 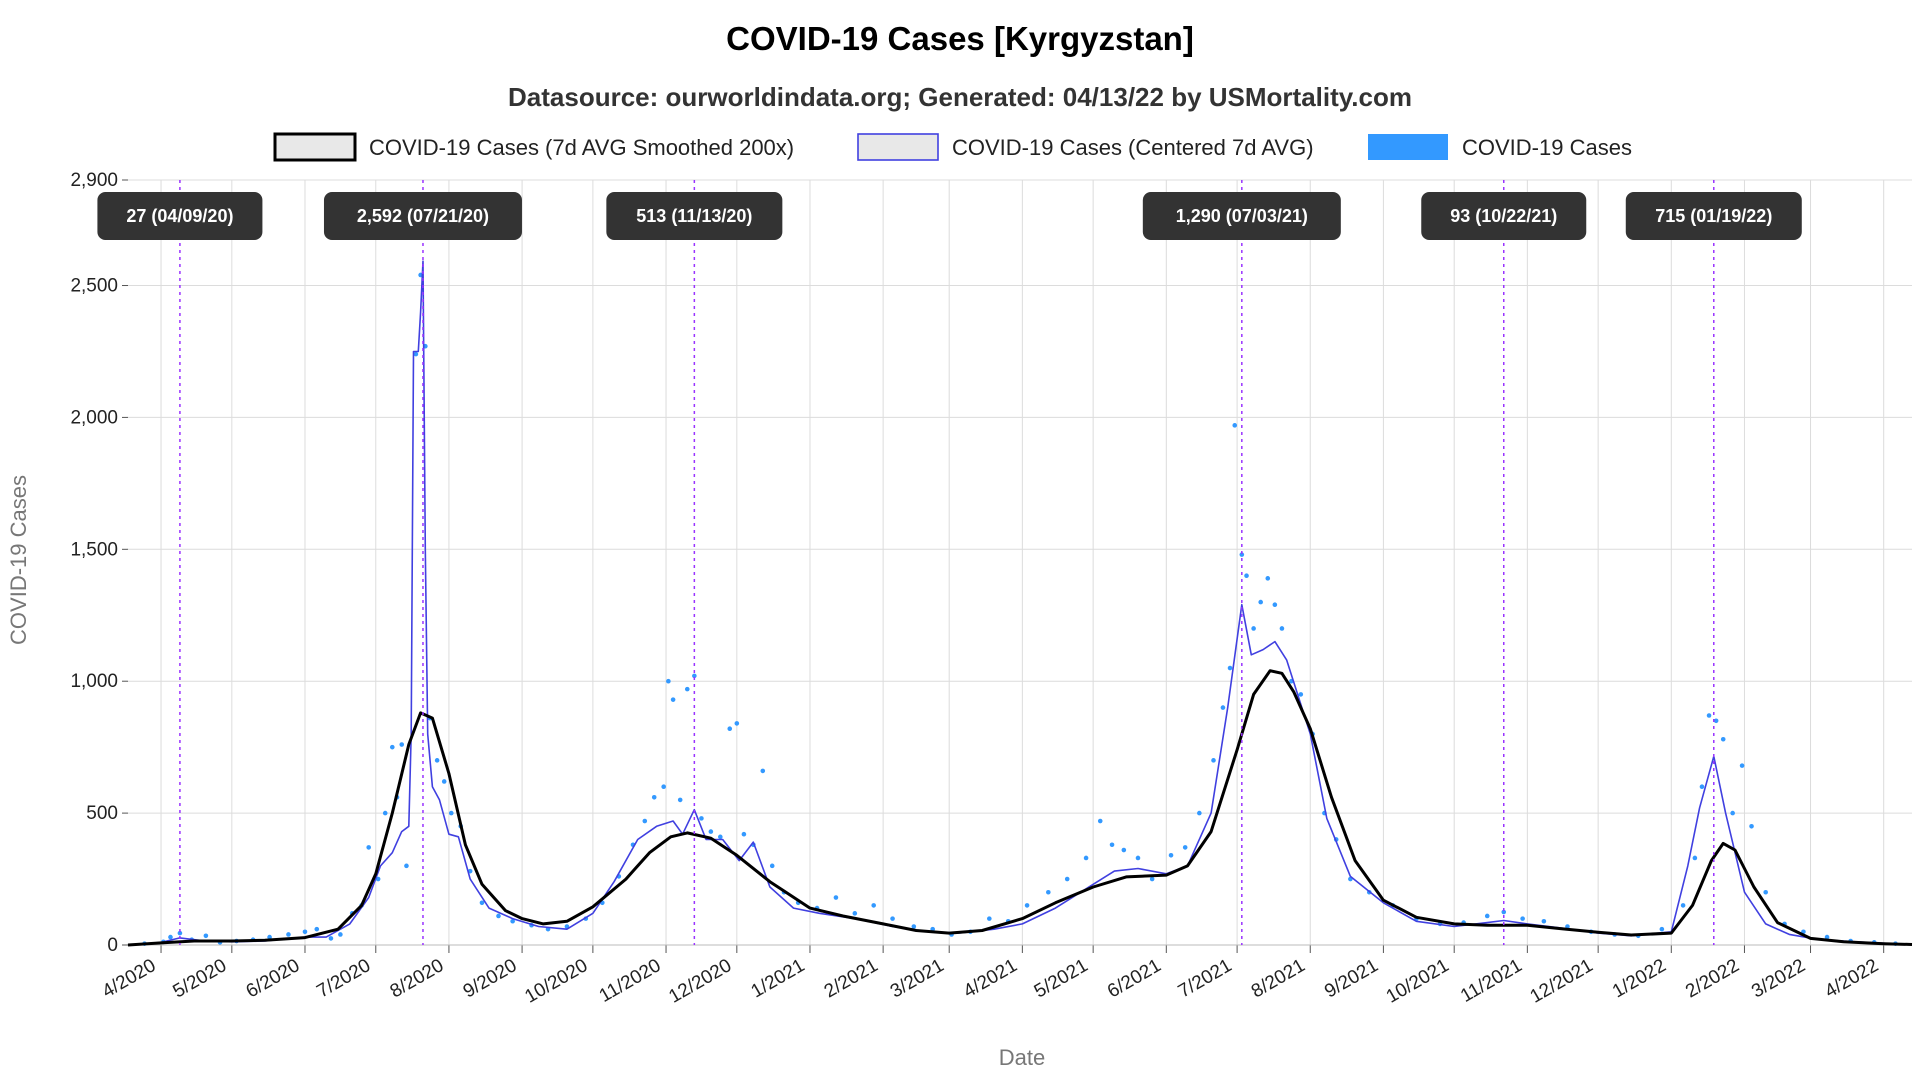 What do you see at coordinates (94, 417) in the screenshot?
I see `y-tick-label: 2,000` at bounding box center [94, 417].